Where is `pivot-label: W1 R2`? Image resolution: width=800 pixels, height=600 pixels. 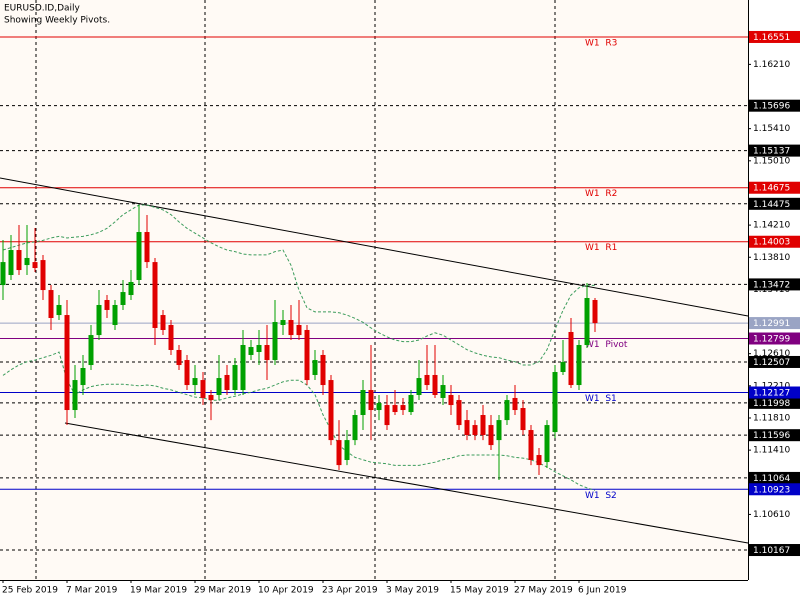 pivot-label: W1 R2 is located at coordinates (601, 194).